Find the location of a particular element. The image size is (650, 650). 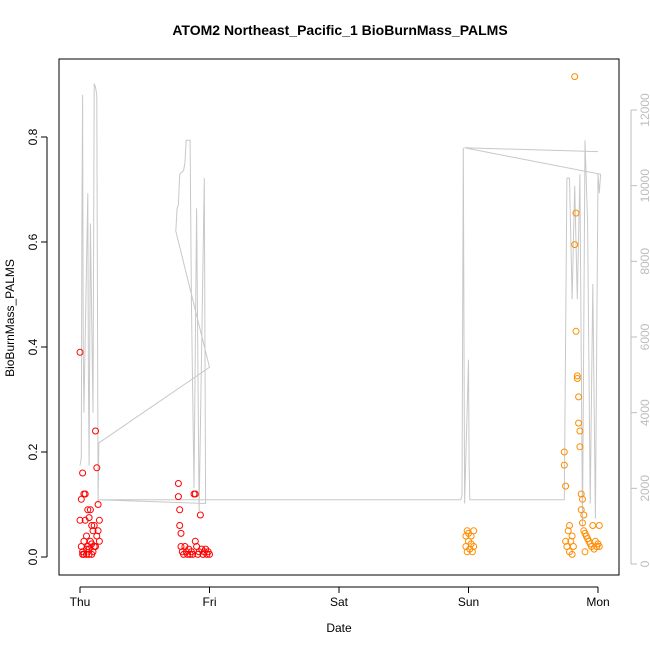

y2-tick-label: 0 is located at coordinates (644, 563).